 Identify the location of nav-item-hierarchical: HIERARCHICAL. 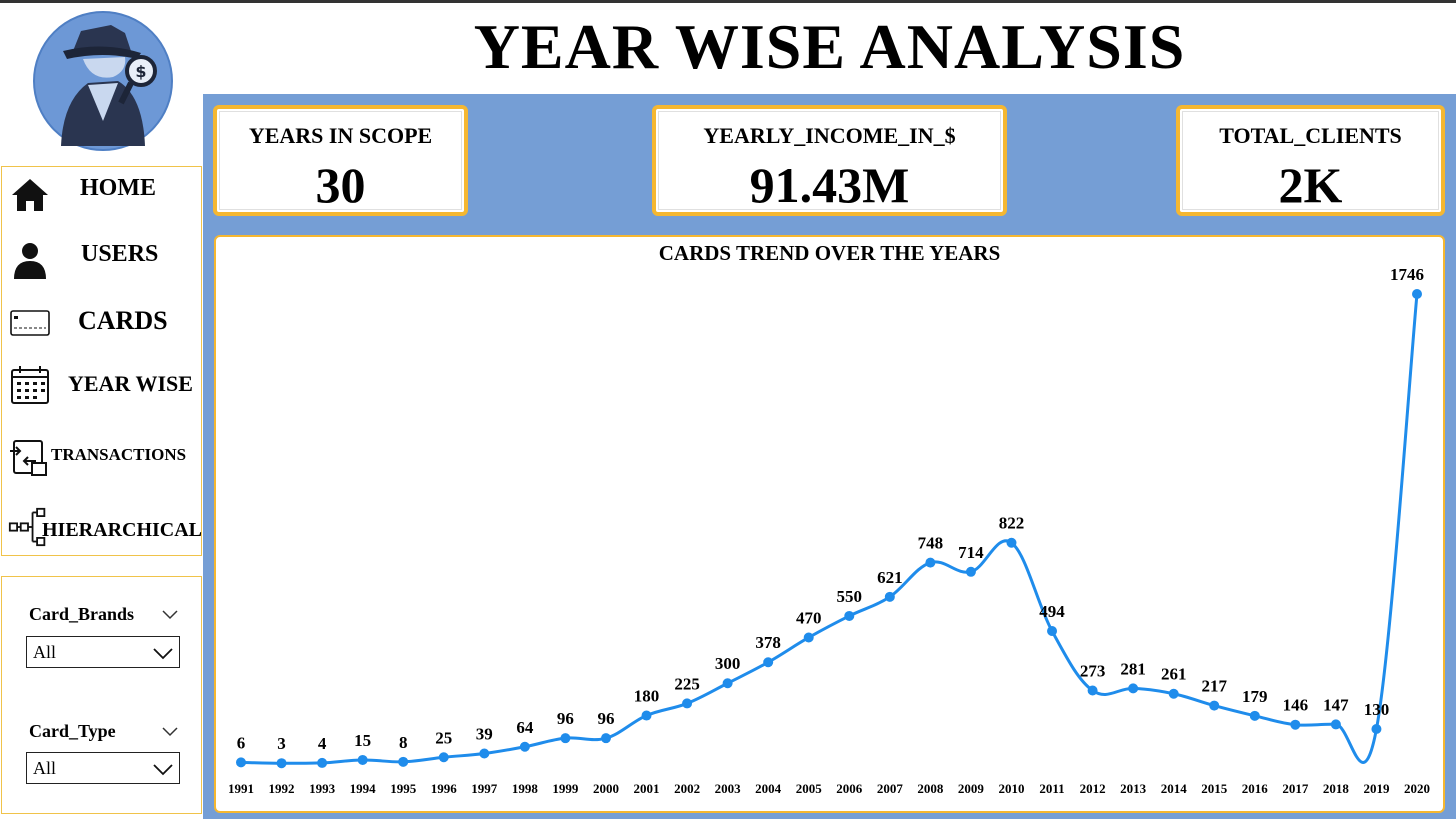
(102, 531).